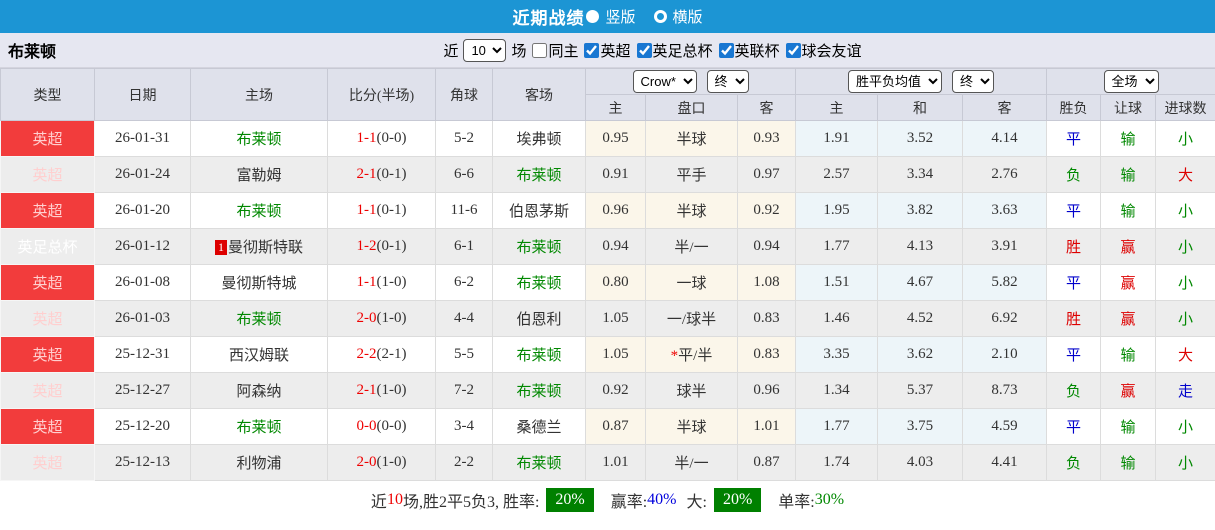 This screenshot has width=1215, height=530. What do you see at coordinates (1004, 282) in the screenshot?
I see `eu-away-odds: 5.82` at bounding box center [1004, 282].